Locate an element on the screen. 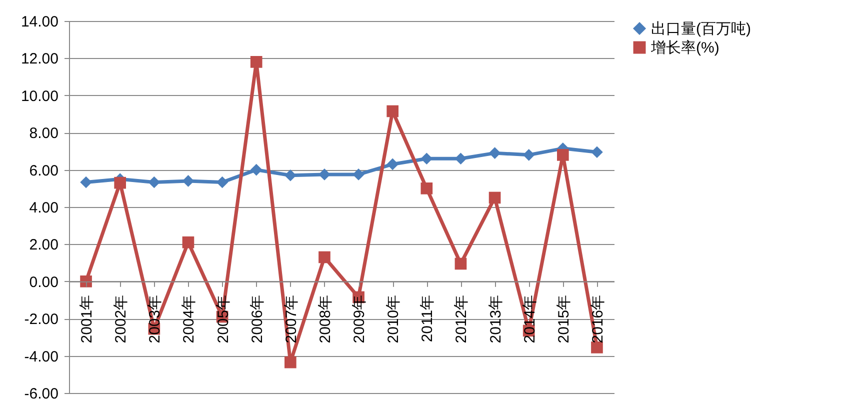  y-tick-label: 2.00 is located at coordinates (43, 245).